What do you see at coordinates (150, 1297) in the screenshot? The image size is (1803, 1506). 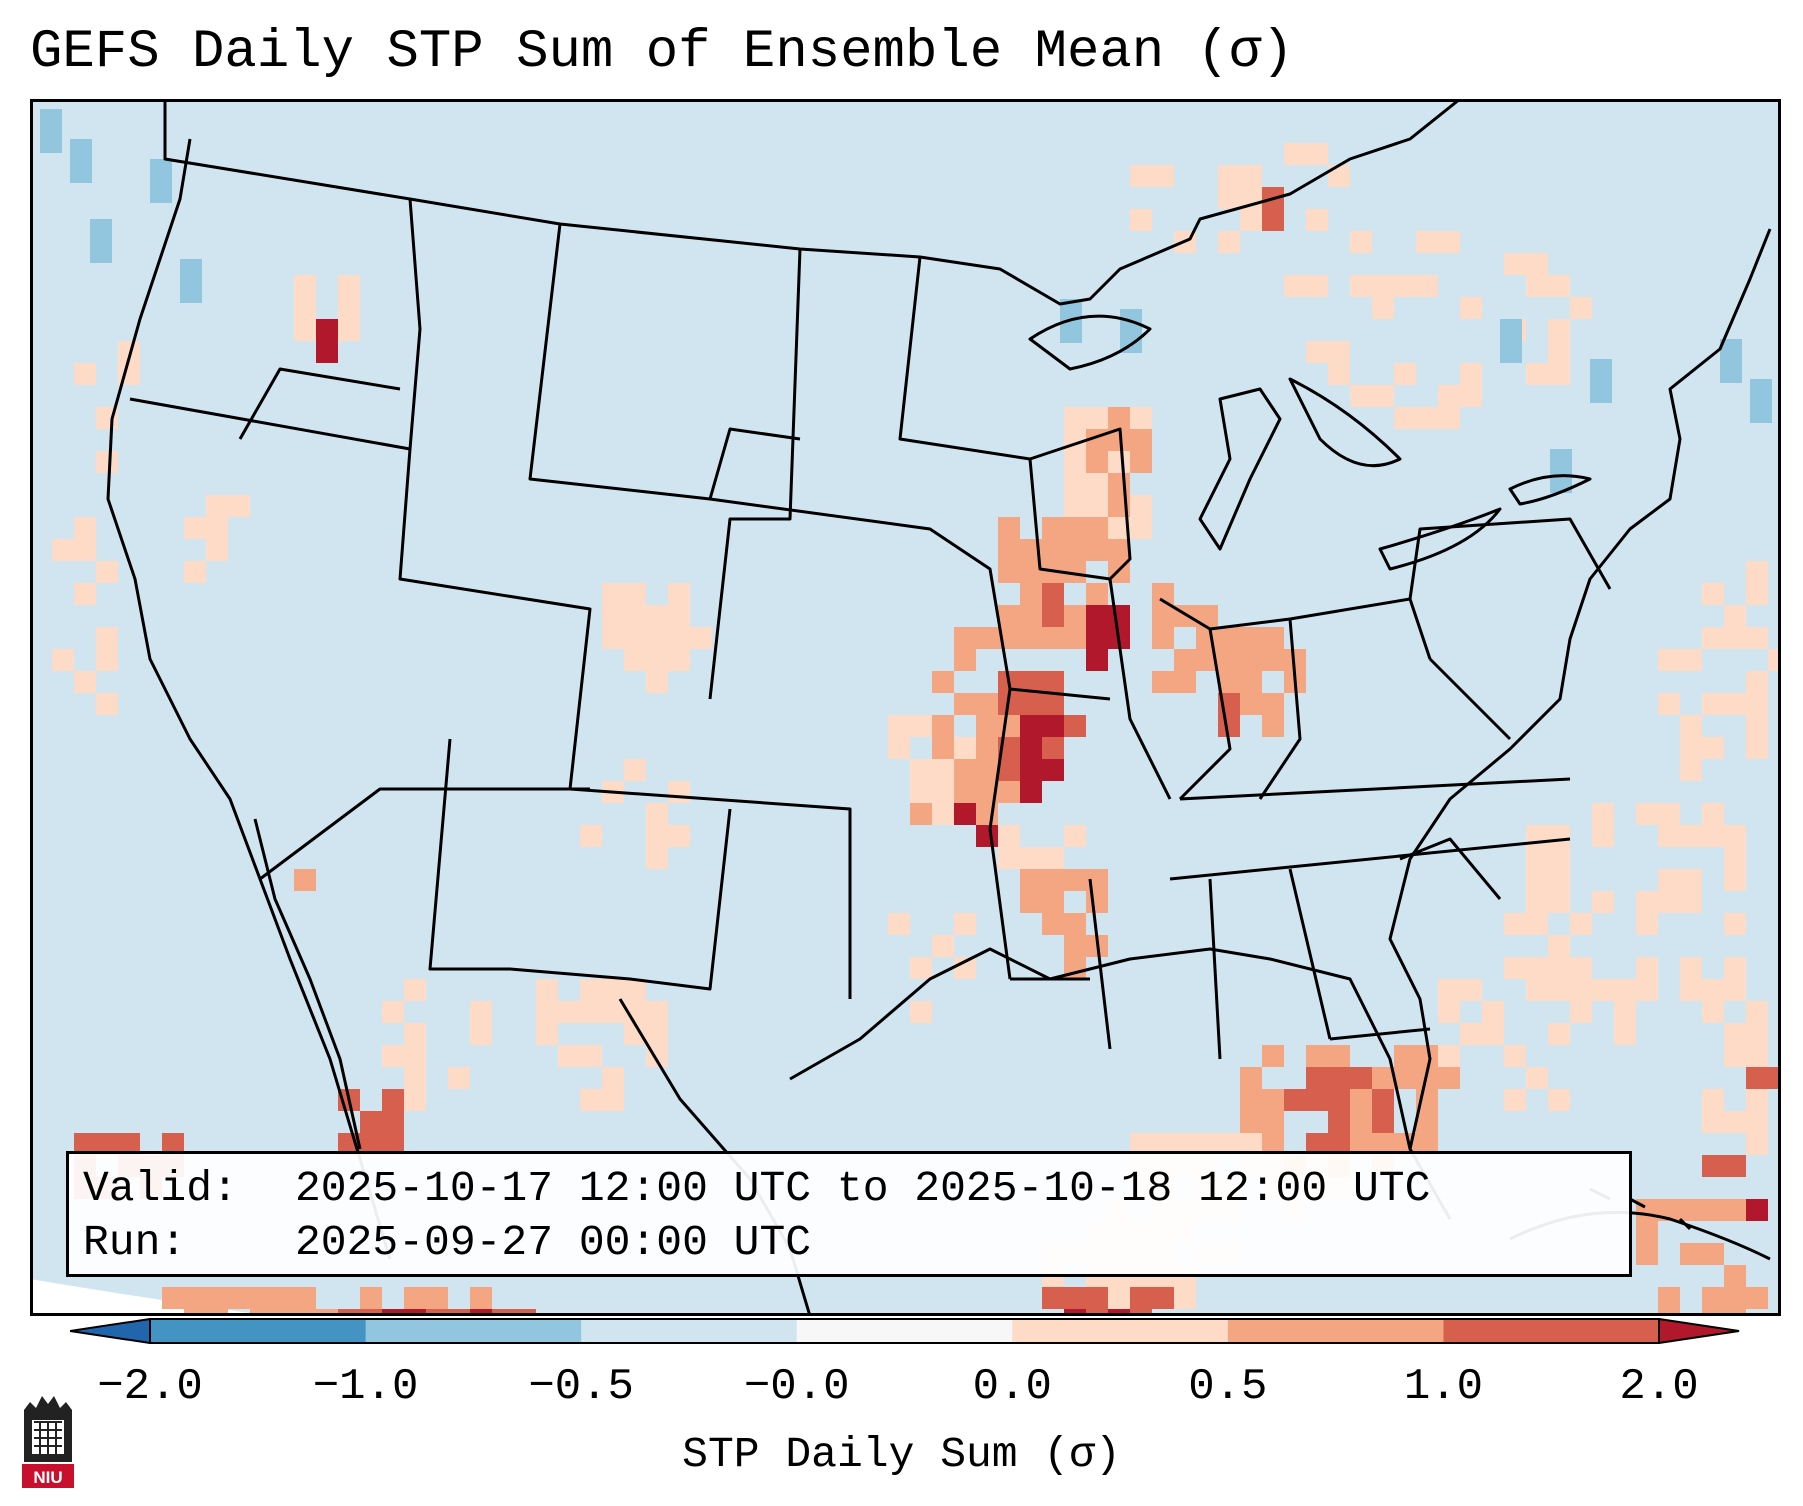 I see `out-of-domain-corner` at bounding box center [150, 1297].